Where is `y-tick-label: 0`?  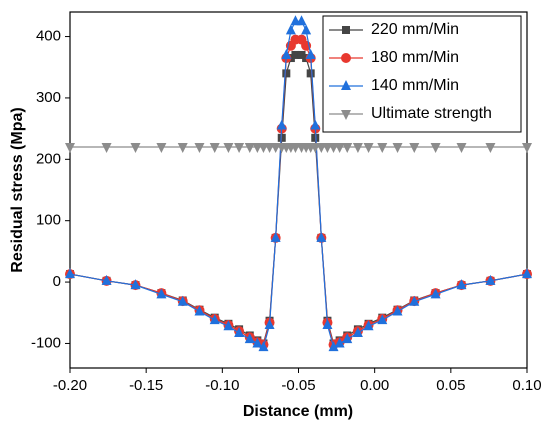 y-tick-label: 0 is located at coordinates (57, 281).